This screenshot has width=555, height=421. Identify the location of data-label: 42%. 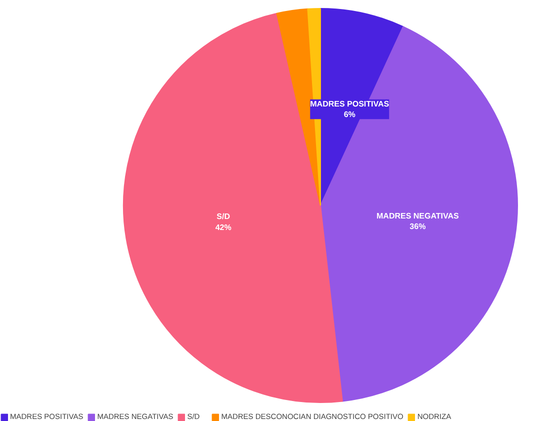
(223, 227).